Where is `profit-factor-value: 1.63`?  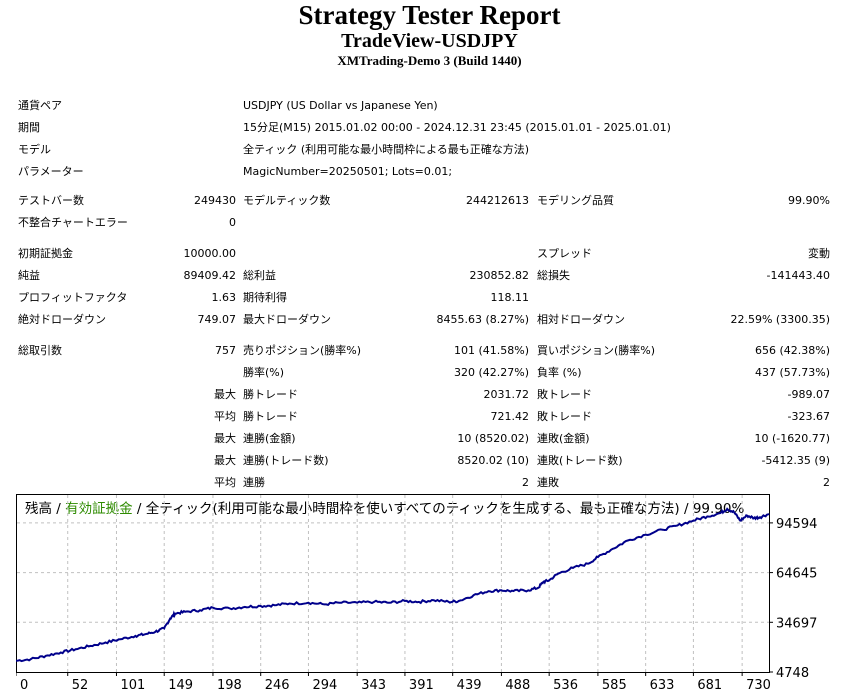 profit-factor-value: 1.63 is located at coordinates (224, 297).